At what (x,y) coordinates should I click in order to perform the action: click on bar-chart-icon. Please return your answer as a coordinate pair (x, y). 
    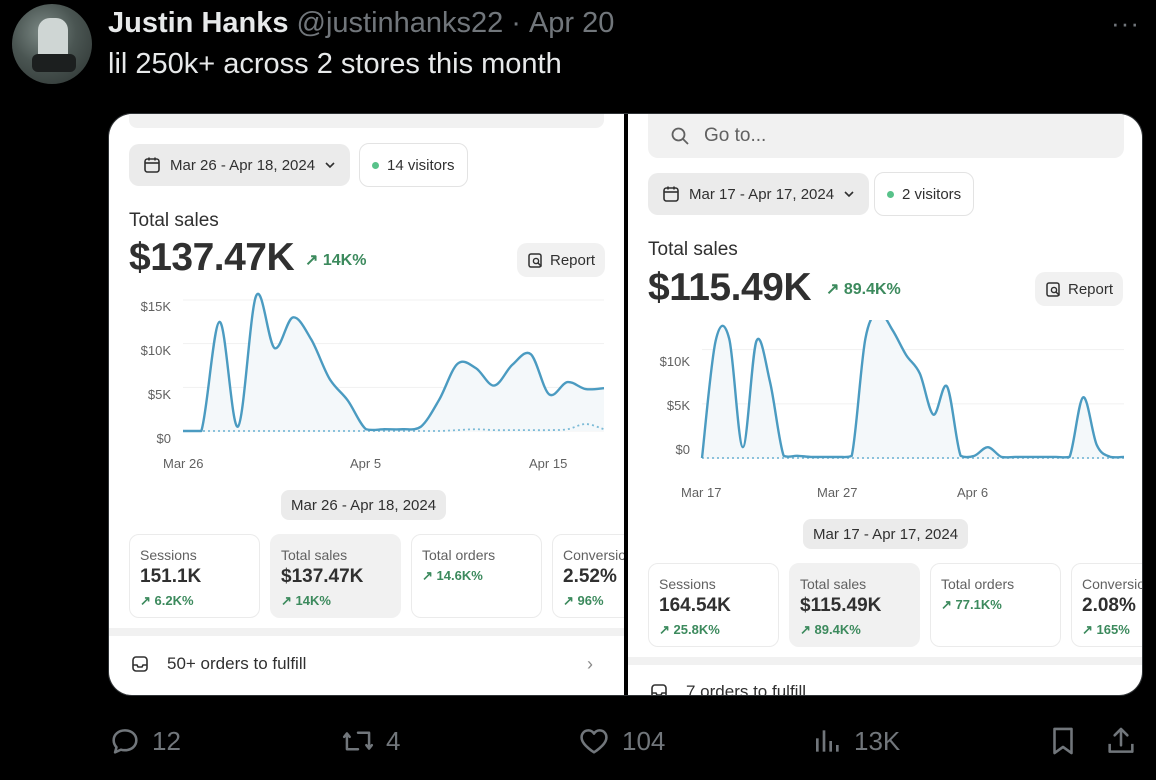
    Looking at the image, I should click on (827, 741).